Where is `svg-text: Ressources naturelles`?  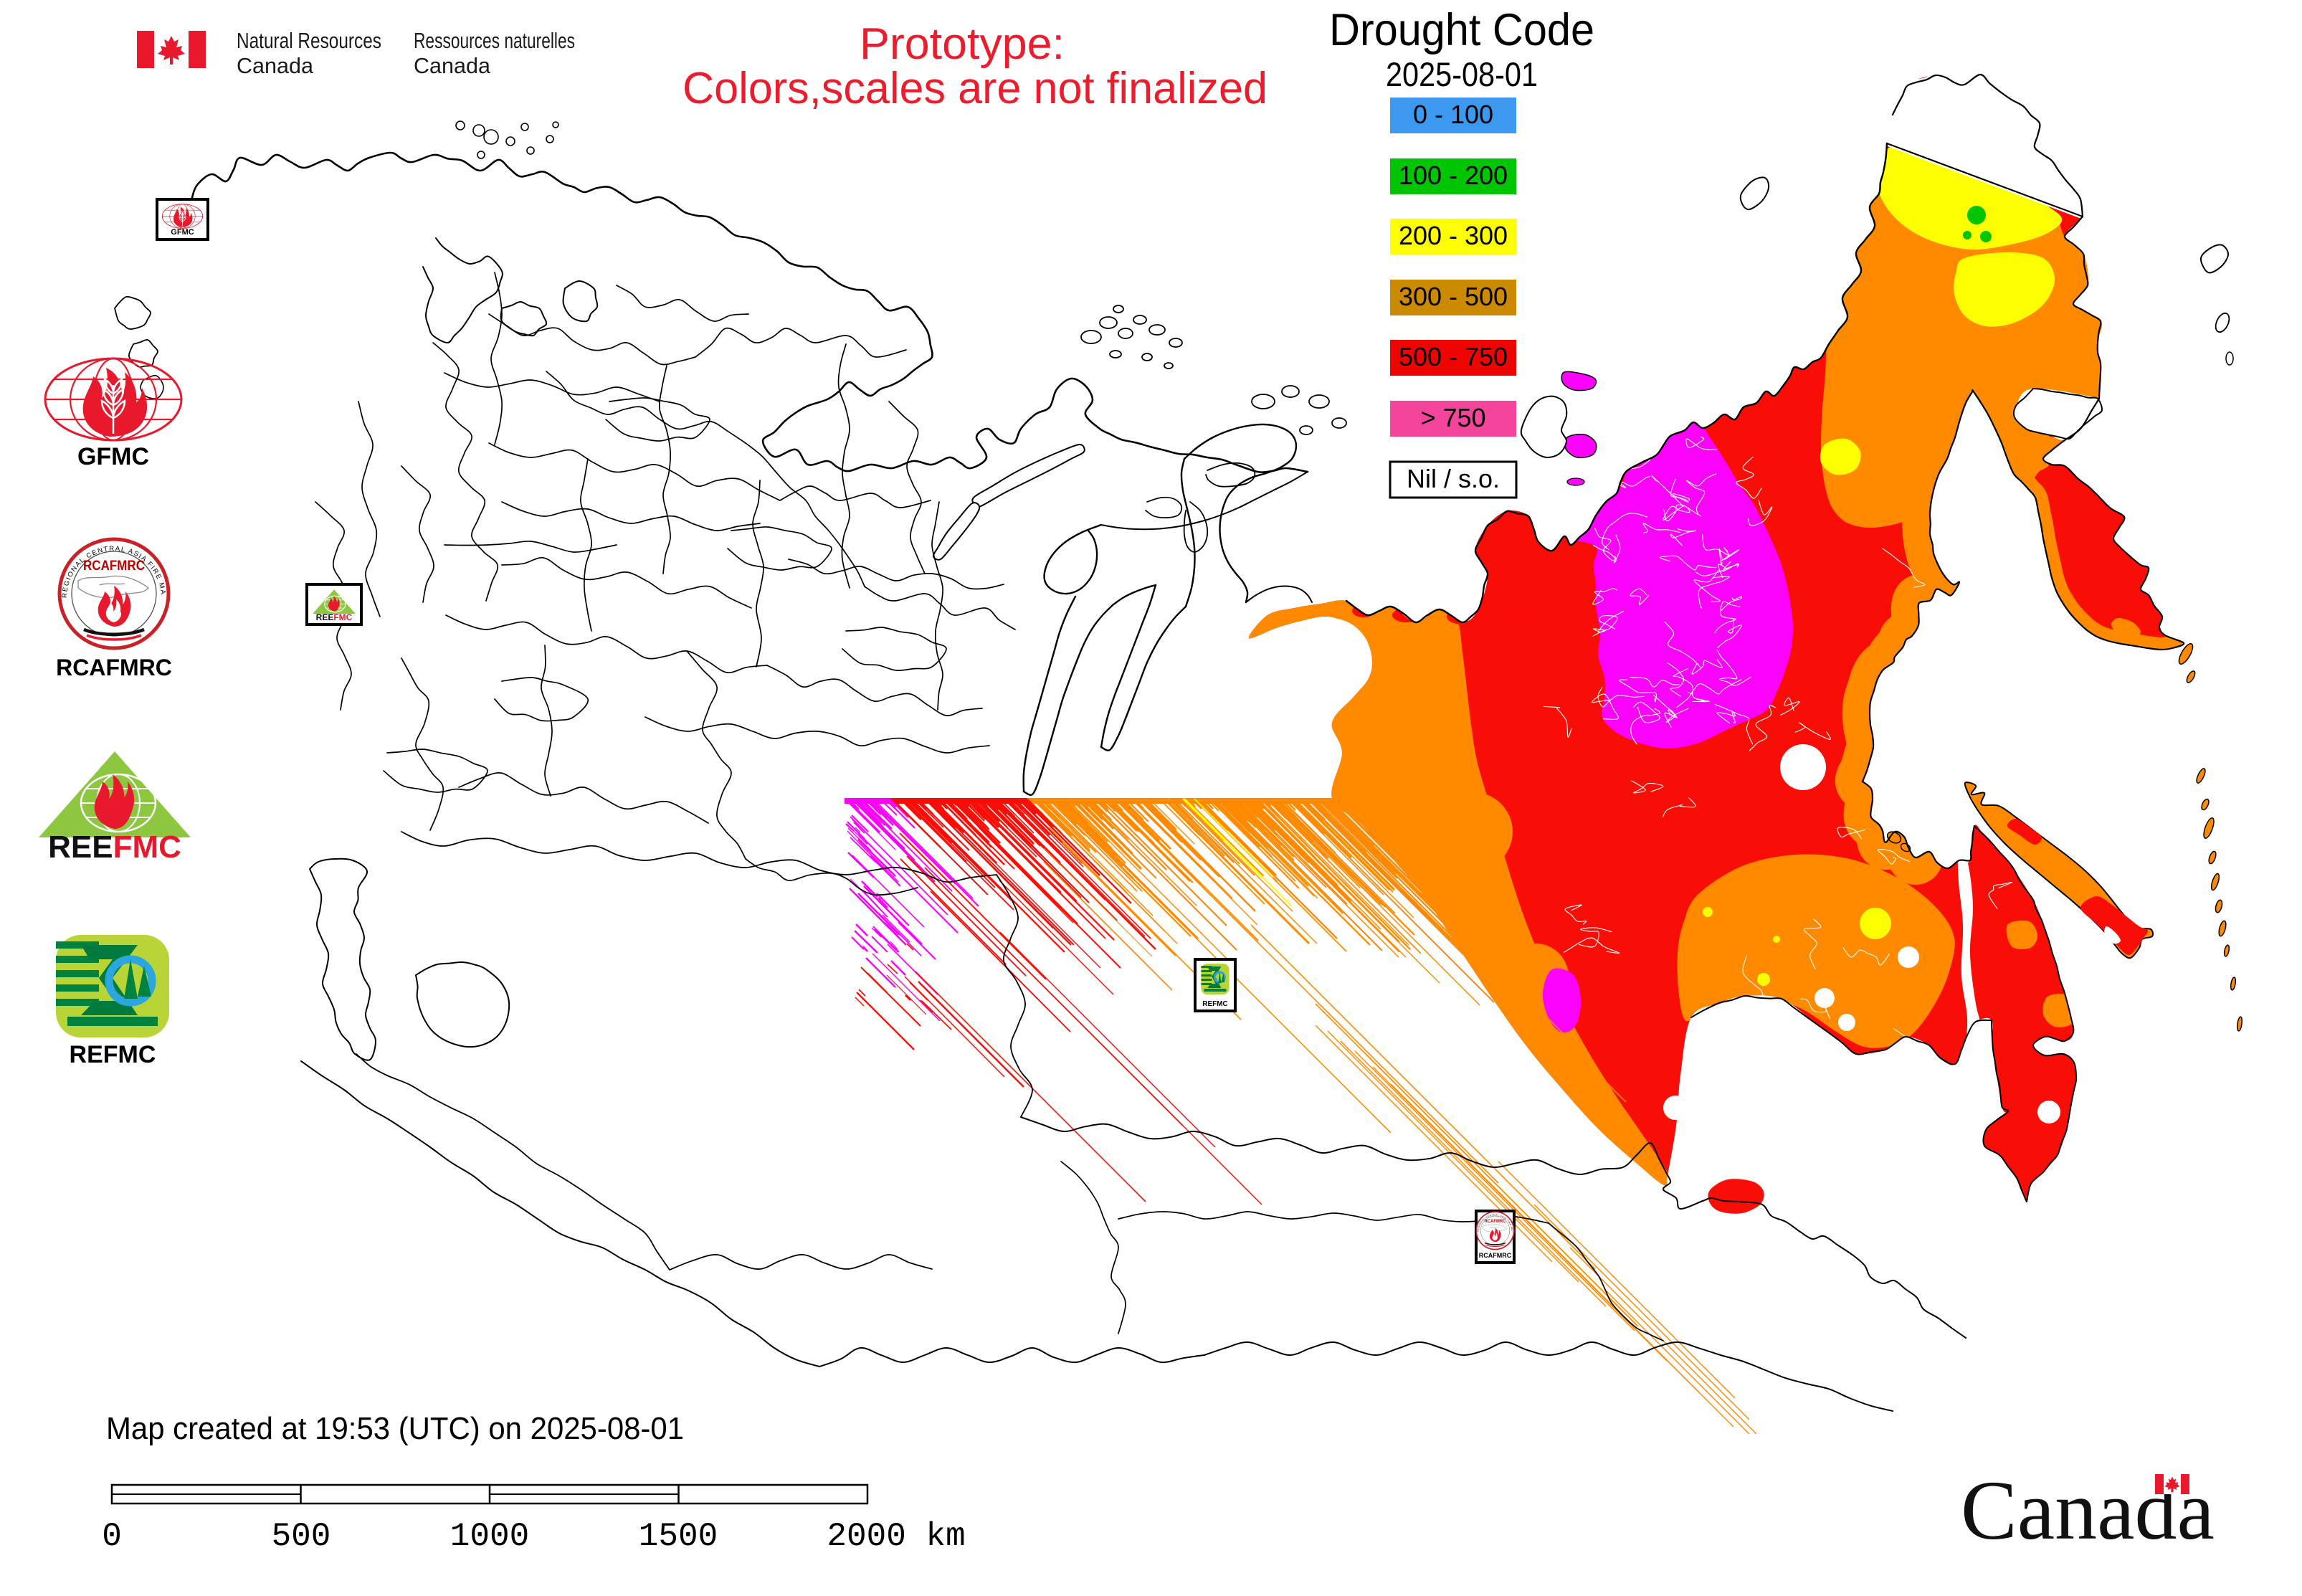
svg-text: Ressources naturelles is located at coordinates (494, 40).